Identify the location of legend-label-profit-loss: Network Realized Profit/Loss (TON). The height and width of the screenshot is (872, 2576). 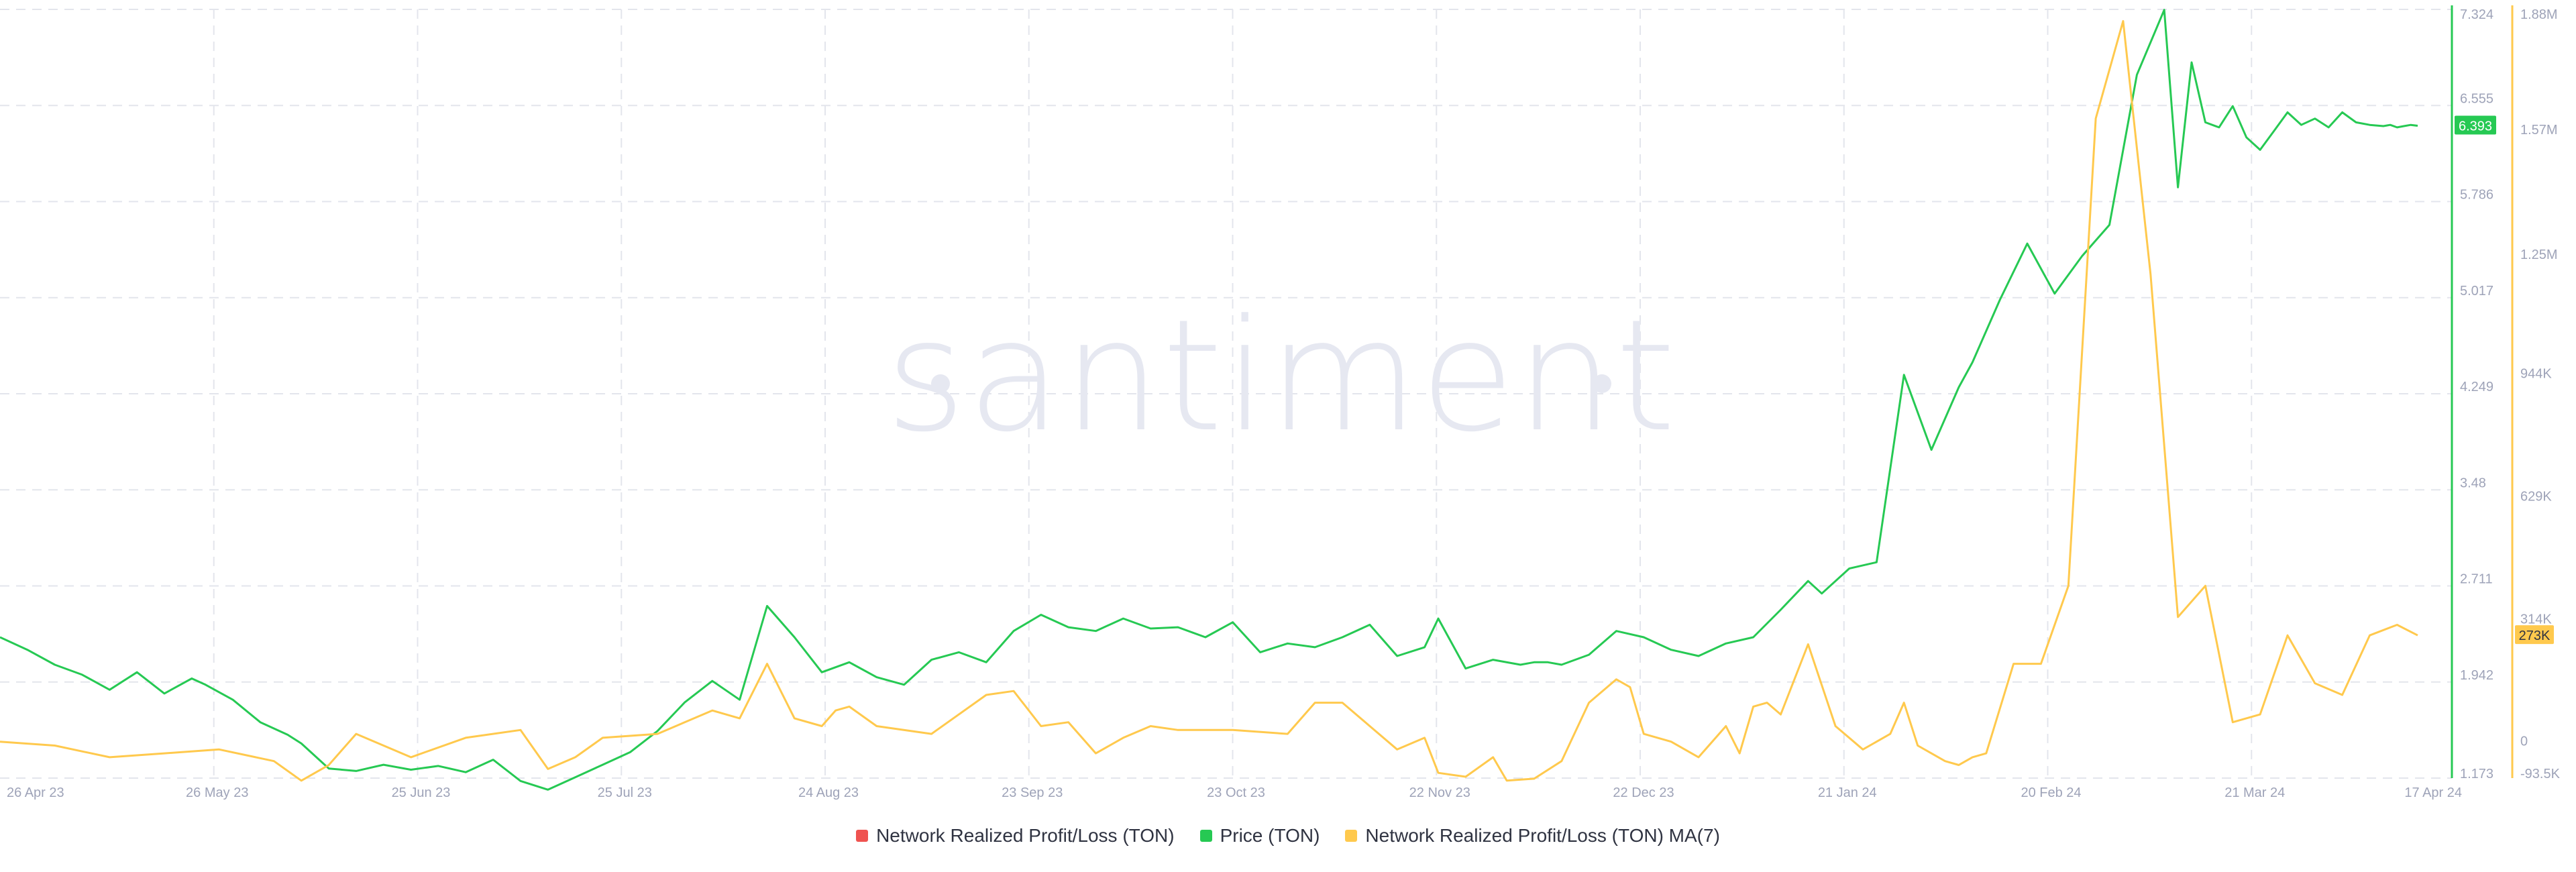
(1025, 836).